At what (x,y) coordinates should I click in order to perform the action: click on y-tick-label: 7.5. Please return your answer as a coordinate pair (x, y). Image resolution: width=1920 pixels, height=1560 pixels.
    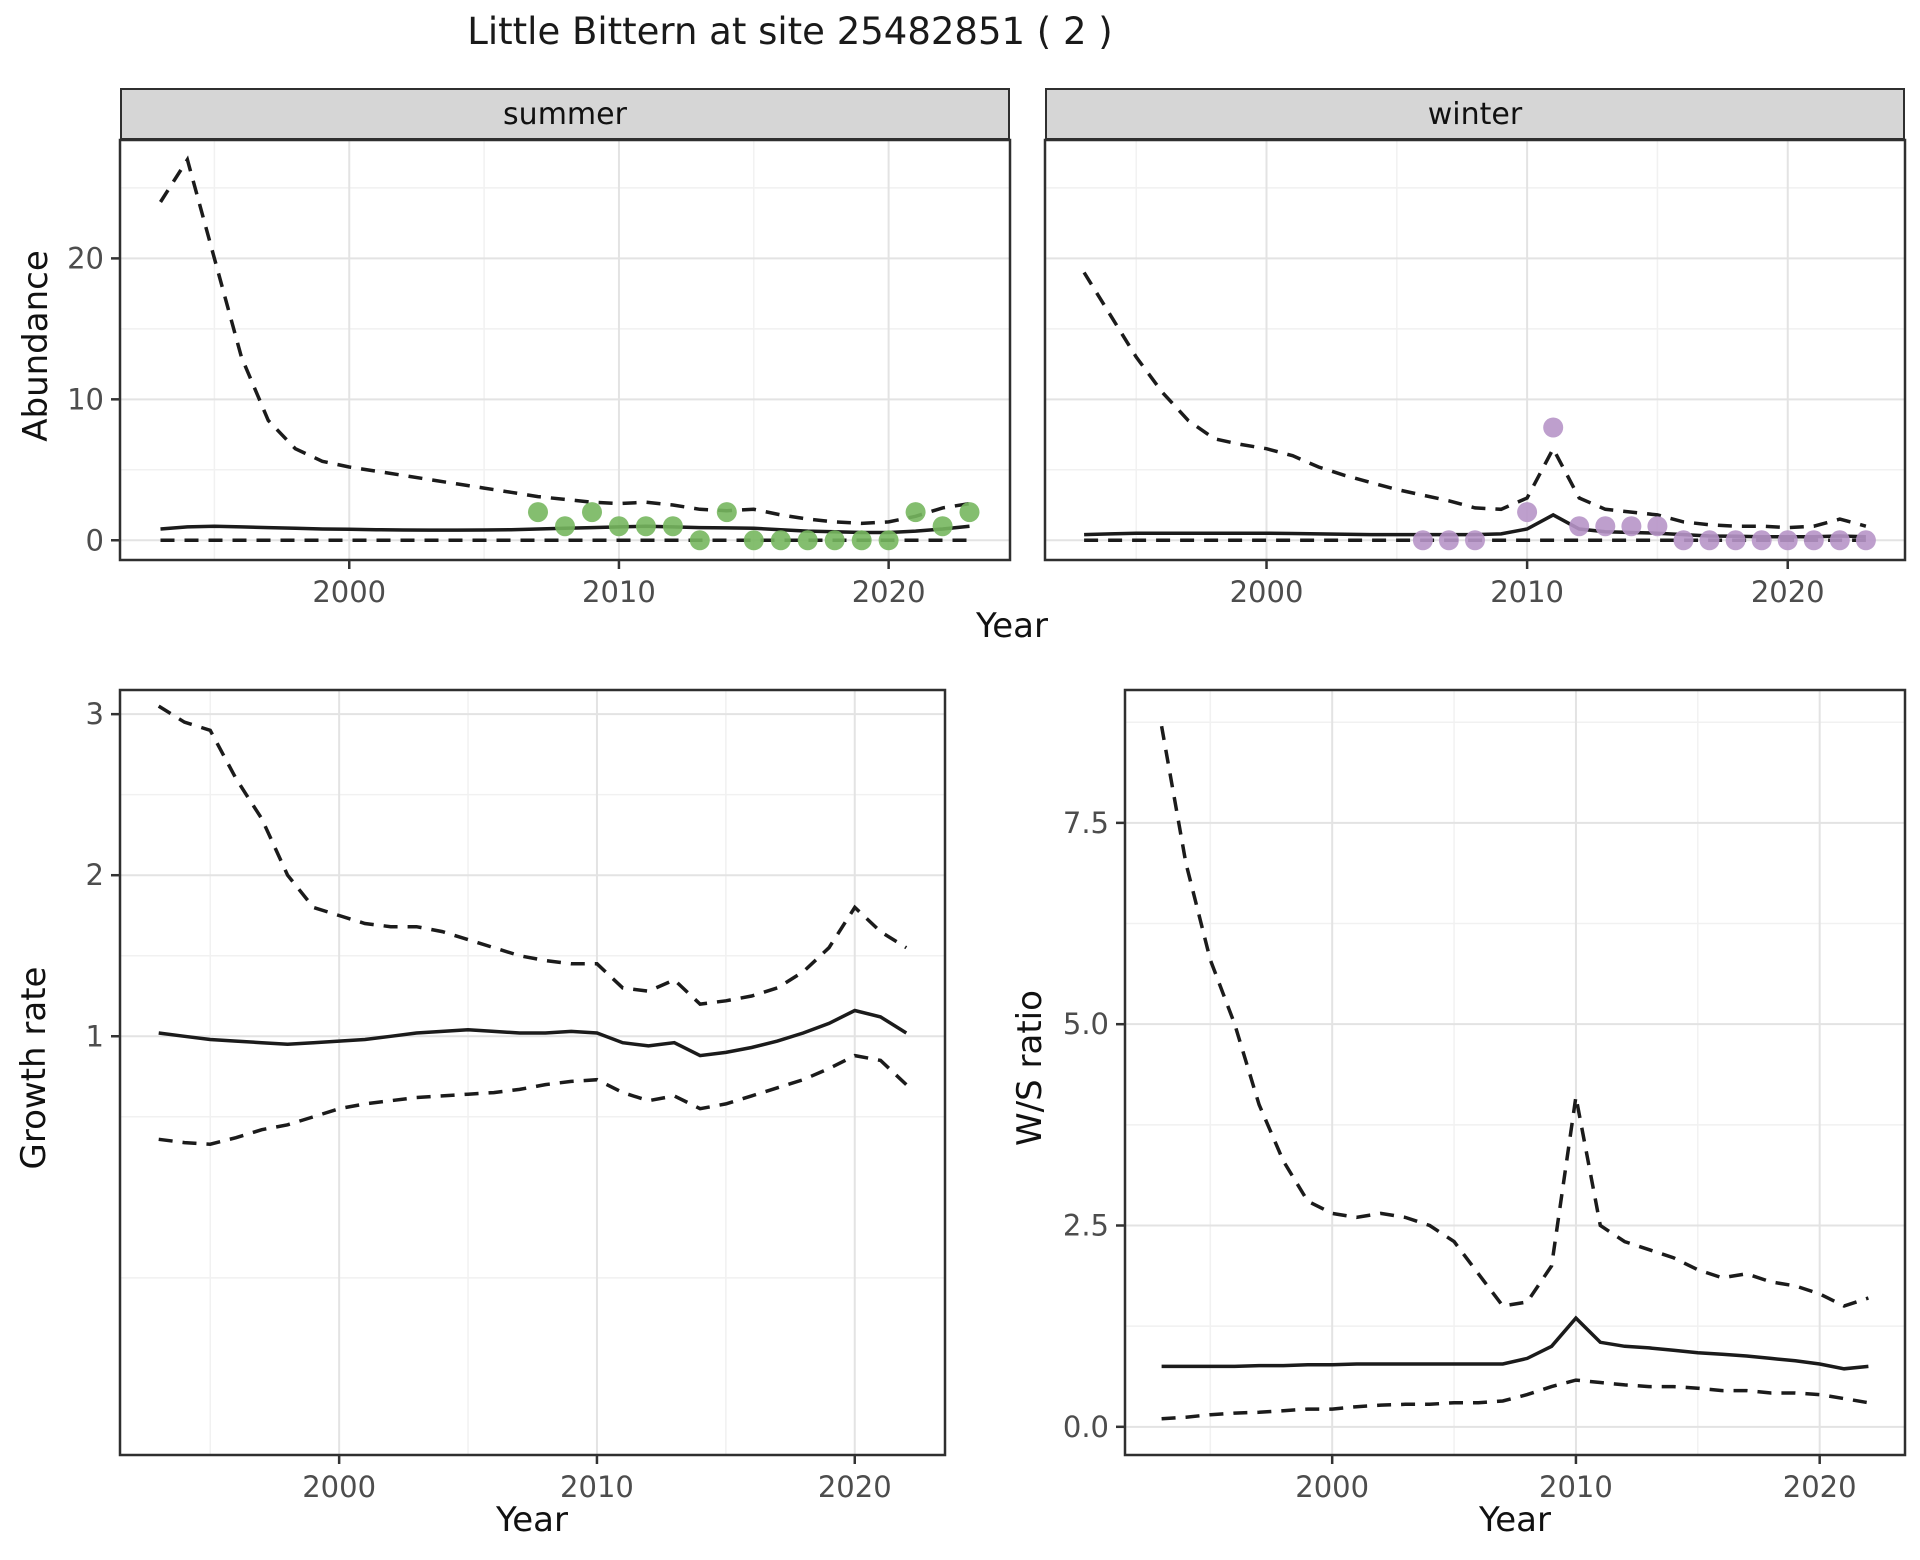
    Looking at the image, I should click on (1086, 823).